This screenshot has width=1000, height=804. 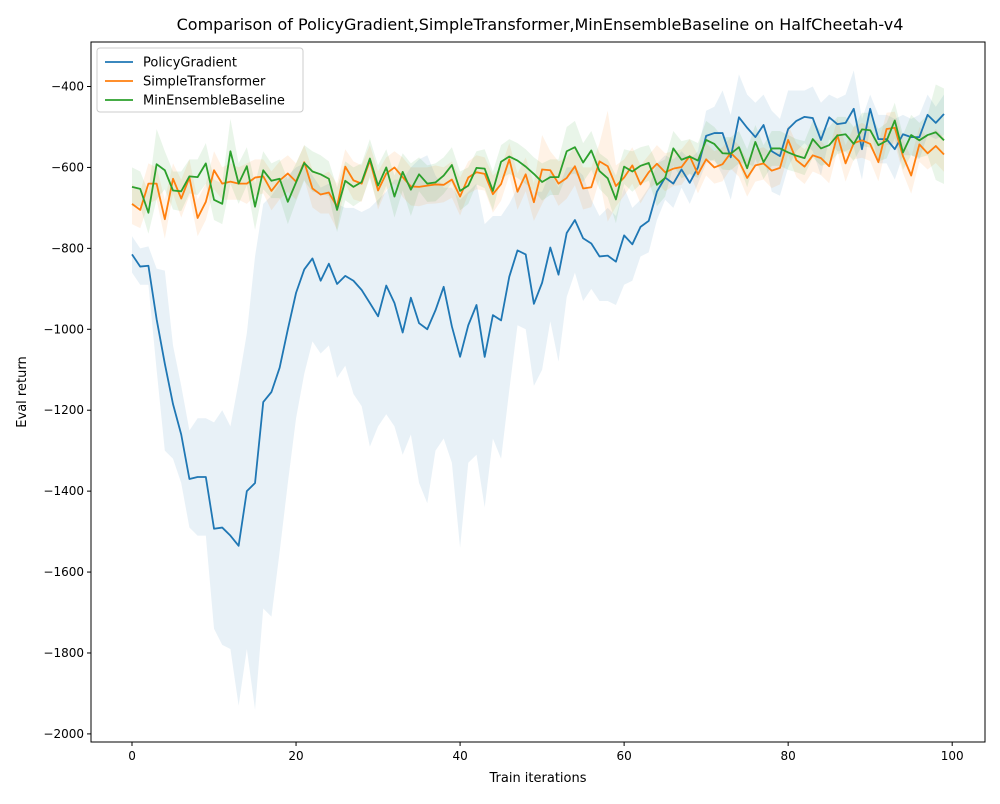 What do you see at coordinates (67, 248) in the screenshot?
I see `y-tick-label: −800` at bounding box center [67, 248].